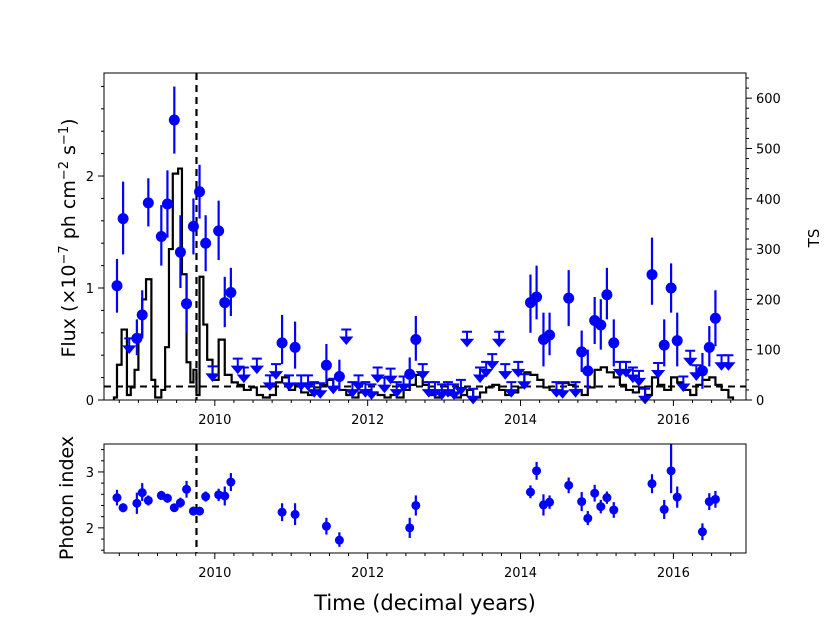 The height and width of the screenshot is (622, 830). I want to click on ts-y-tick-label: 100, so click(768, 351).